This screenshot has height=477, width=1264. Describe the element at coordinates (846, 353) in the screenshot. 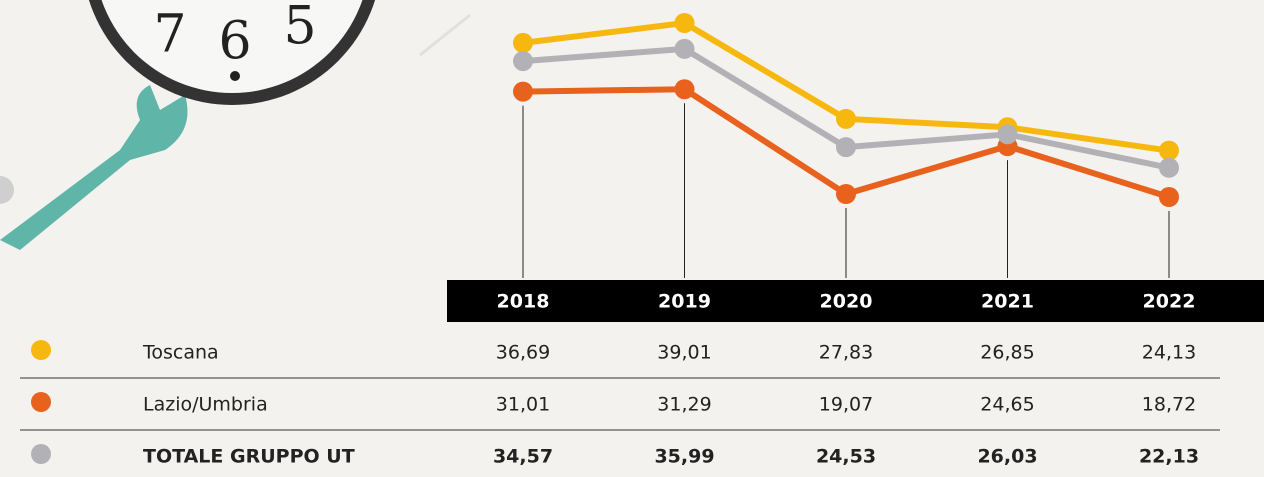

I see `cell-value: 27,83` at that location.